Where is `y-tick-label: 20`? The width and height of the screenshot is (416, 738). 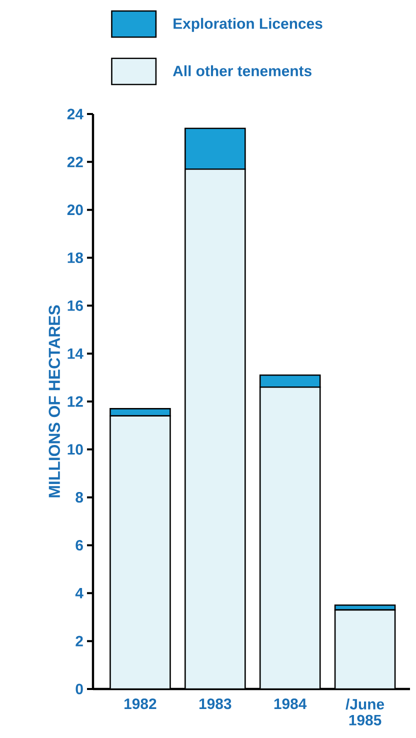
y-tick-label: 20 is located at coordinates (75, 210).